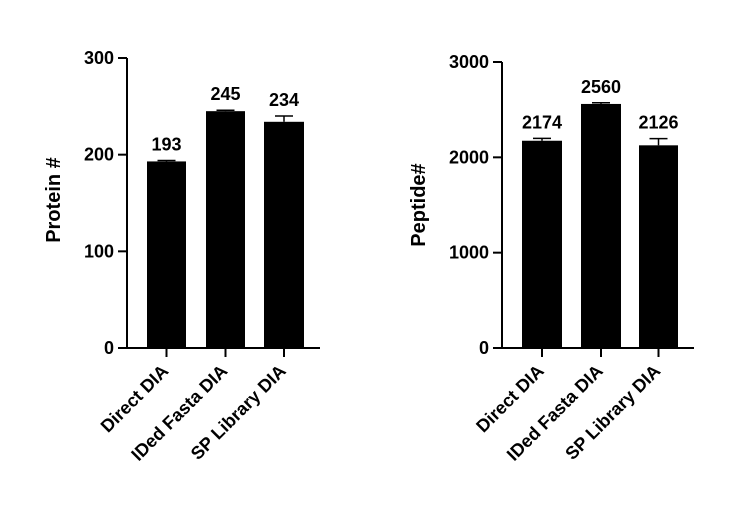 Image resolution: width=754 pixels, height=530 pixels. Describe the element at coordinates (166, 144) in the screenshot. I see `data-label: 193` at that location.